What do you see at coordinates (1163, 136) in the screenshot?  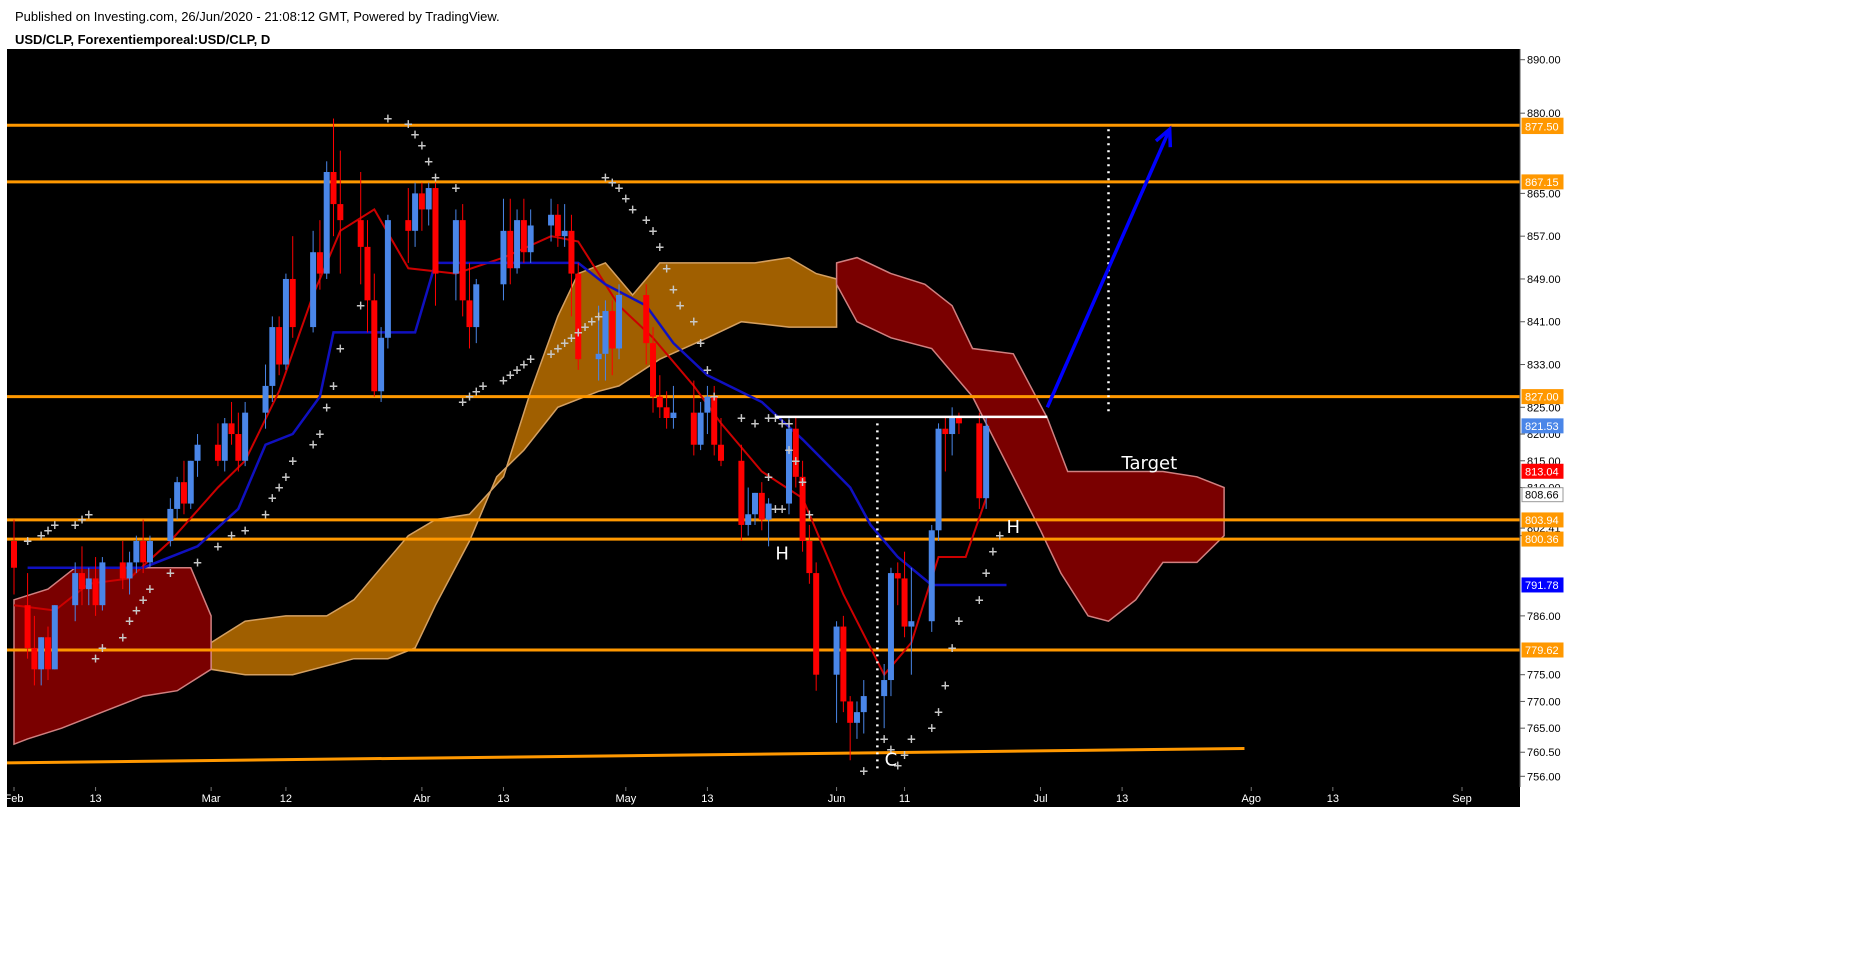 I see `projection-arrowhead` at bounding box center [1163, 136].